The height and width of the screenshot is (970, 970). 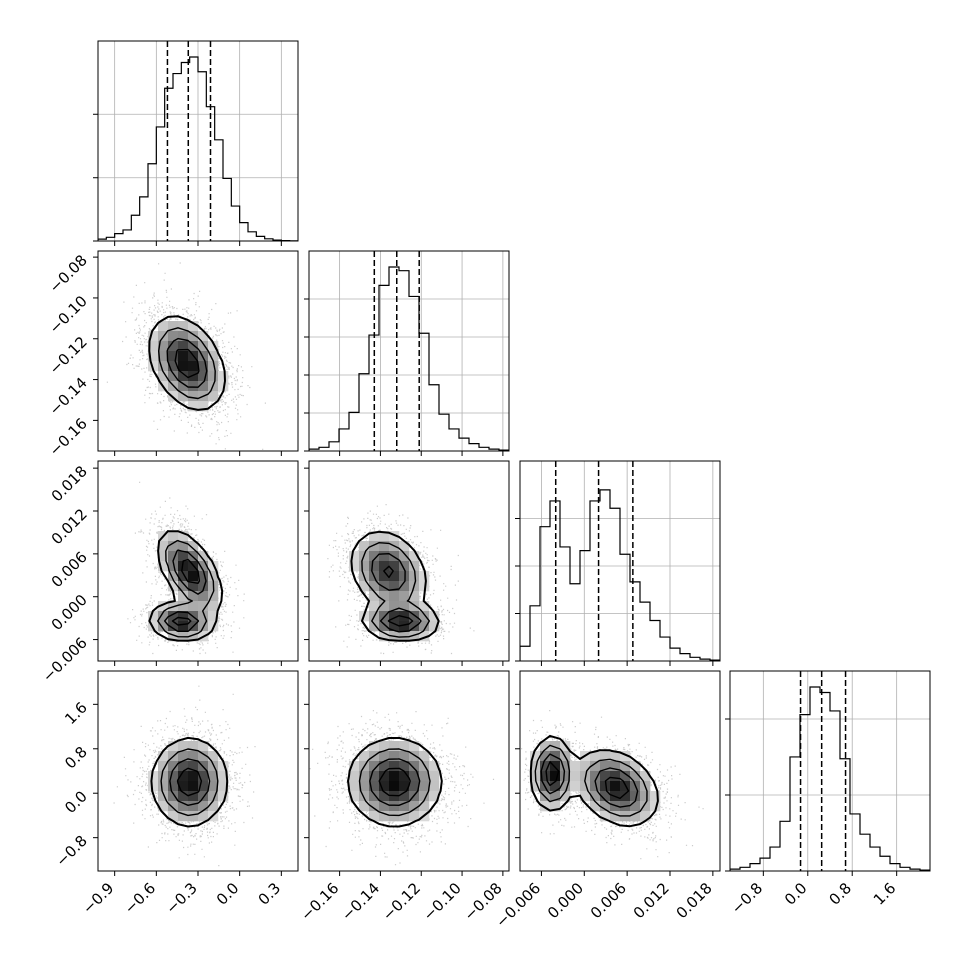 I want to click on x-tick-label: −0.6, so click(x=140, y=898).